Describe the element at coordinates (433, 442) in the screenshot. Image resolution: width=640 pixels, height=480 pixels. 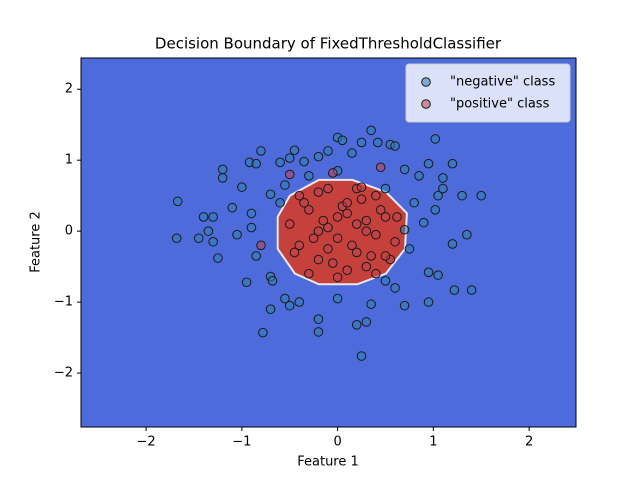
I see `x-tick-label: 1` at that location.